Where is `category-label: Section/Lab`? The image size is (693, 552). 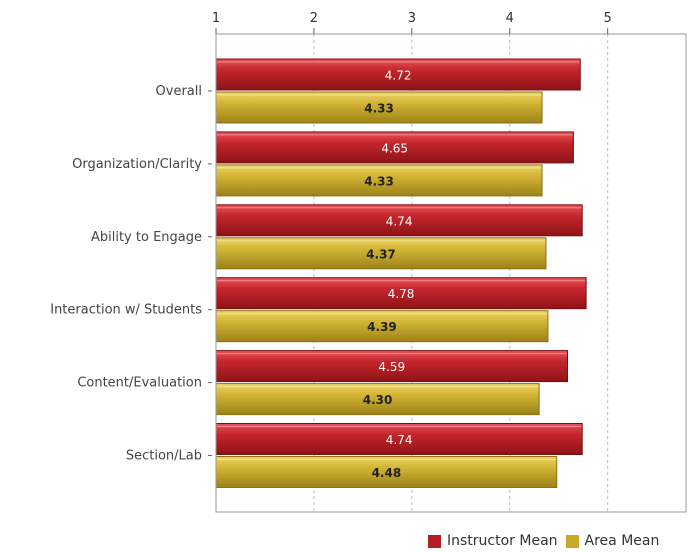
category-label: Section/Lab is located at coordinates (164, 456).